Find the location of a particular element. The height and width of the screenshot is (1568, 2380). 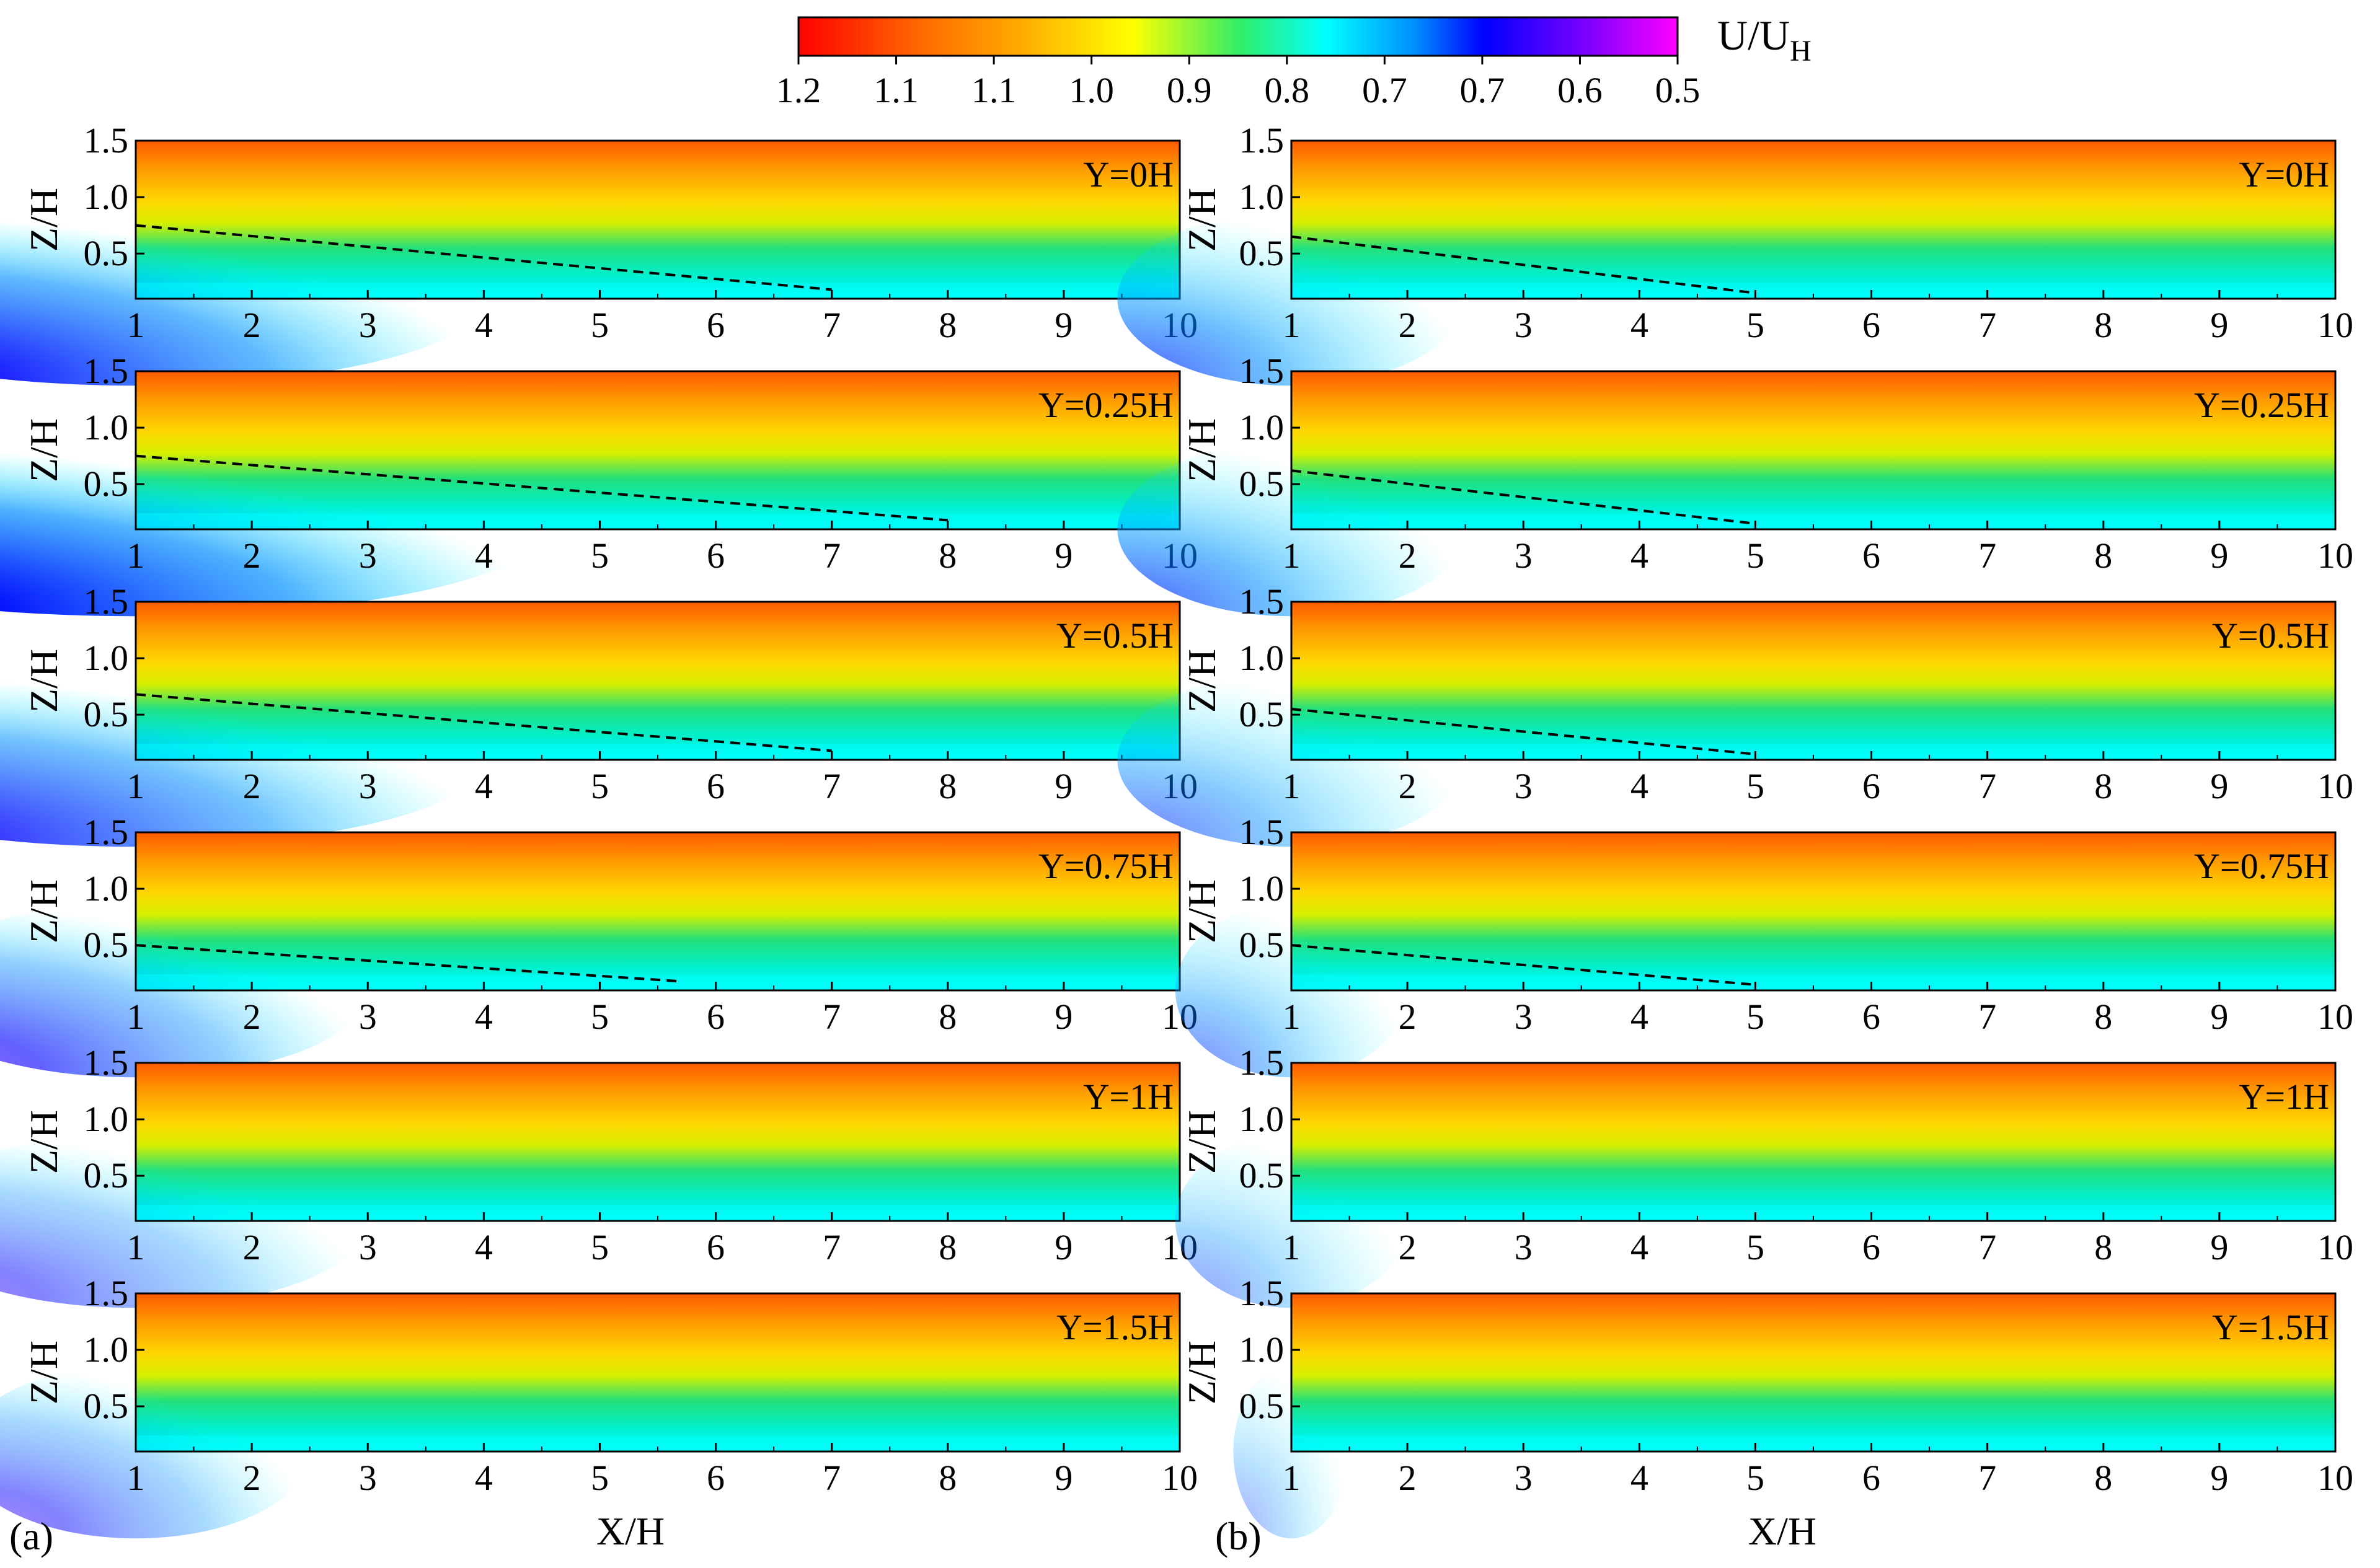

panel-b-2: 1 2 3 4 5 6 7 8 9 10 0.5 1.0 1.5 Z/H Y=0.5H is located at coordinates (1735, 714).